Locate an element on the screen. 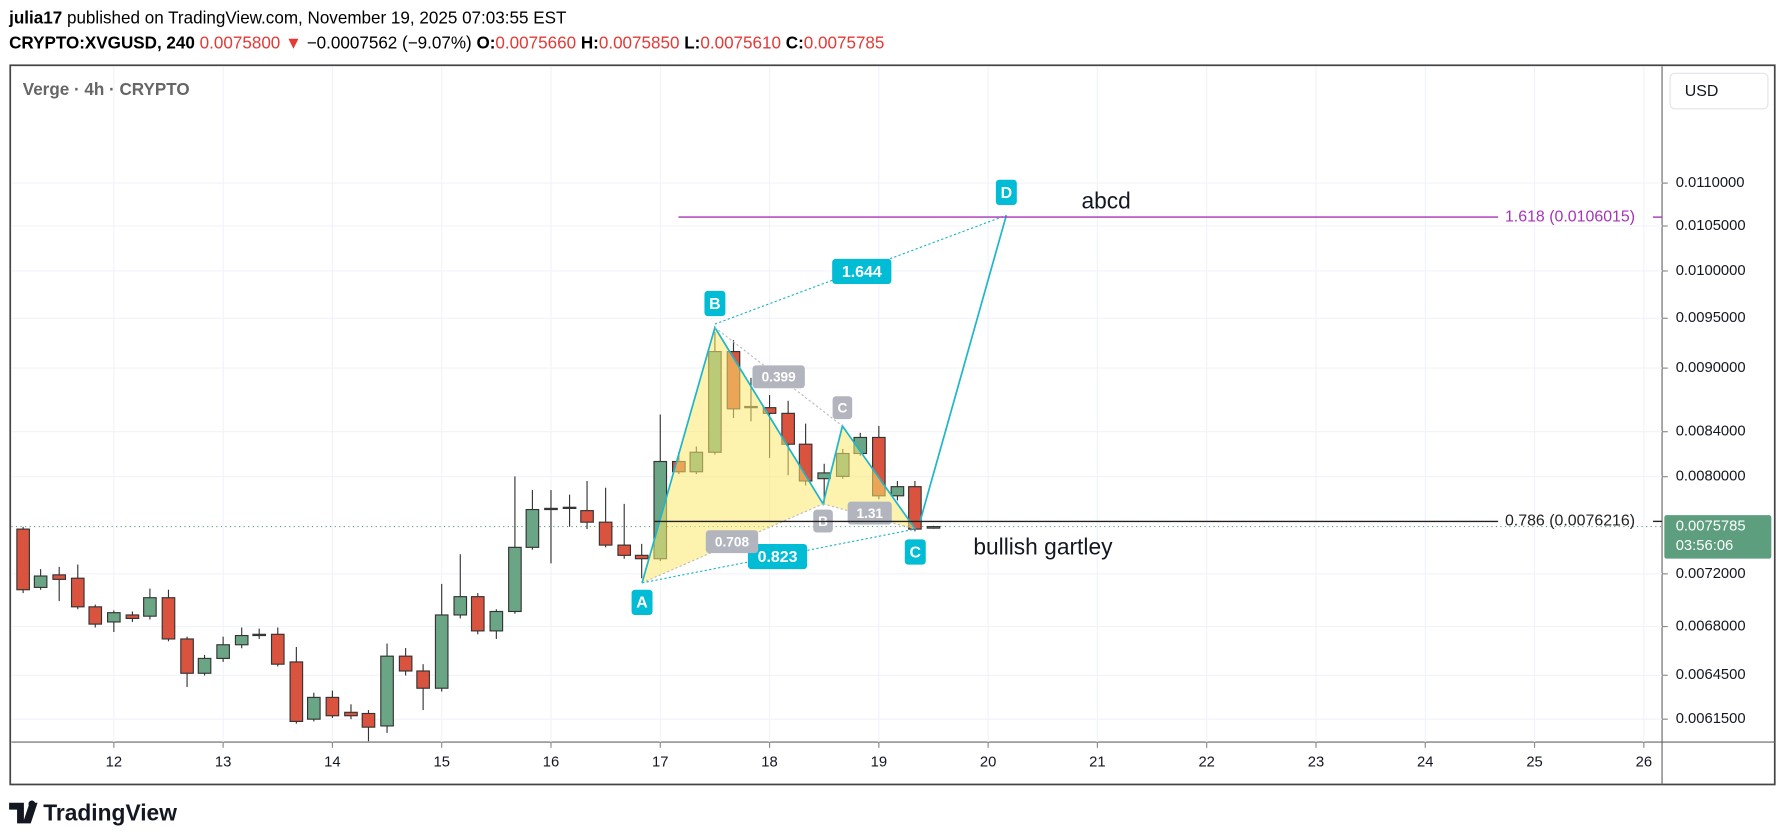  currency-button is located at coordinates (1719, 91).